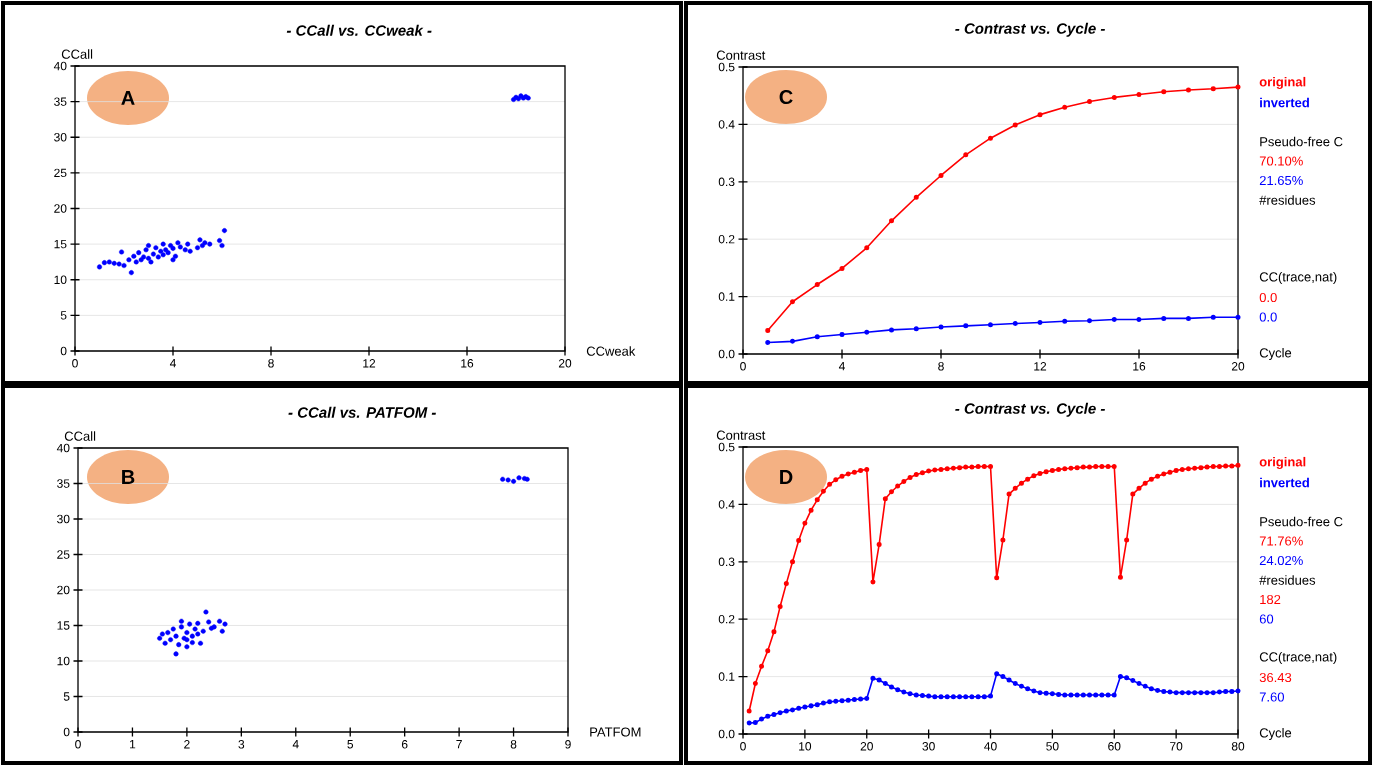 The width and height of the screenshot is (1373, 766). I want to click on text: 71.76%, so click(1281, 541).